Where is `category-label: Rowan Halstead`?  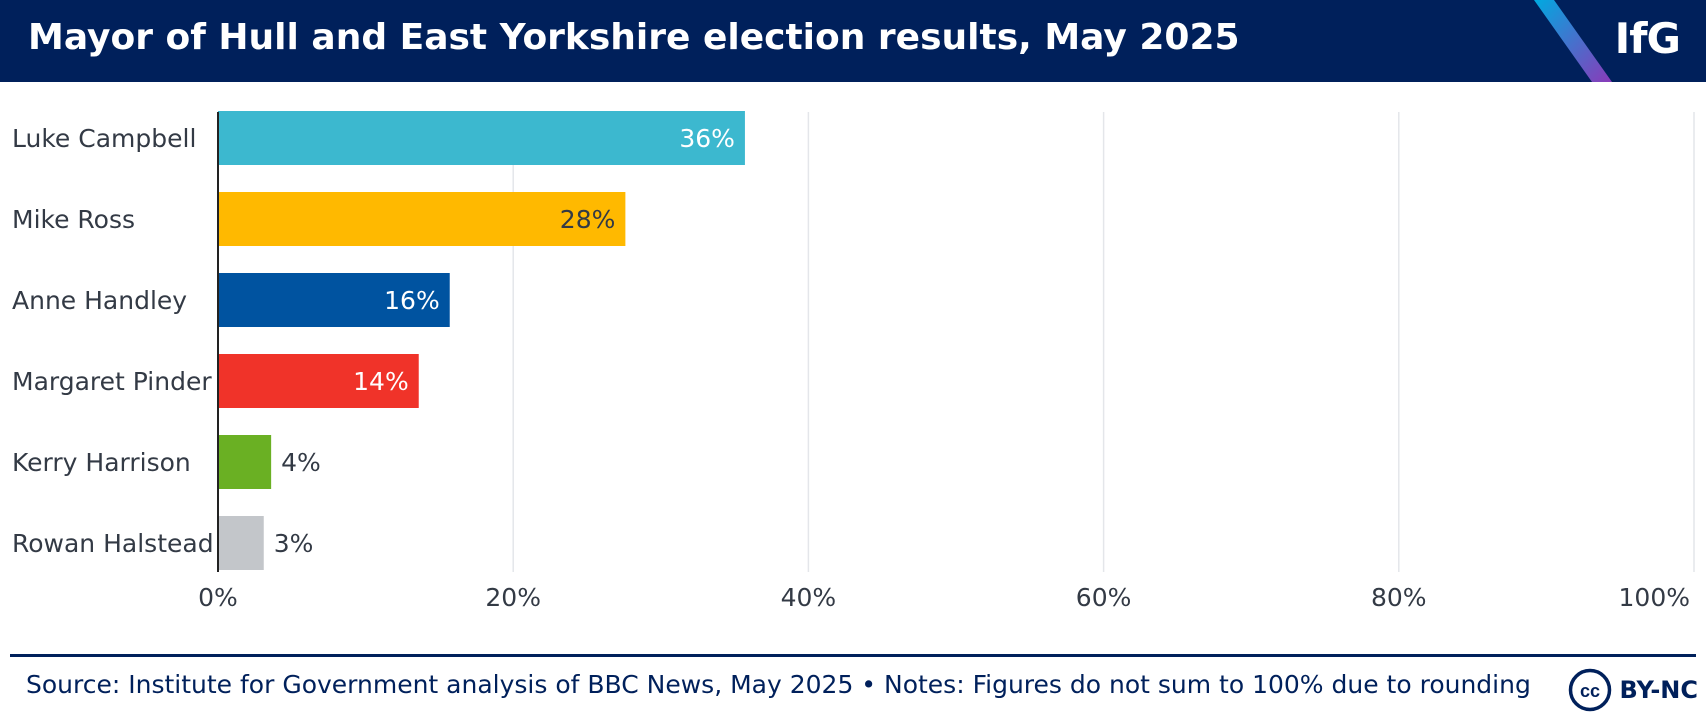
category-label: Rowan Halstead is located at coordinates (113, 543).